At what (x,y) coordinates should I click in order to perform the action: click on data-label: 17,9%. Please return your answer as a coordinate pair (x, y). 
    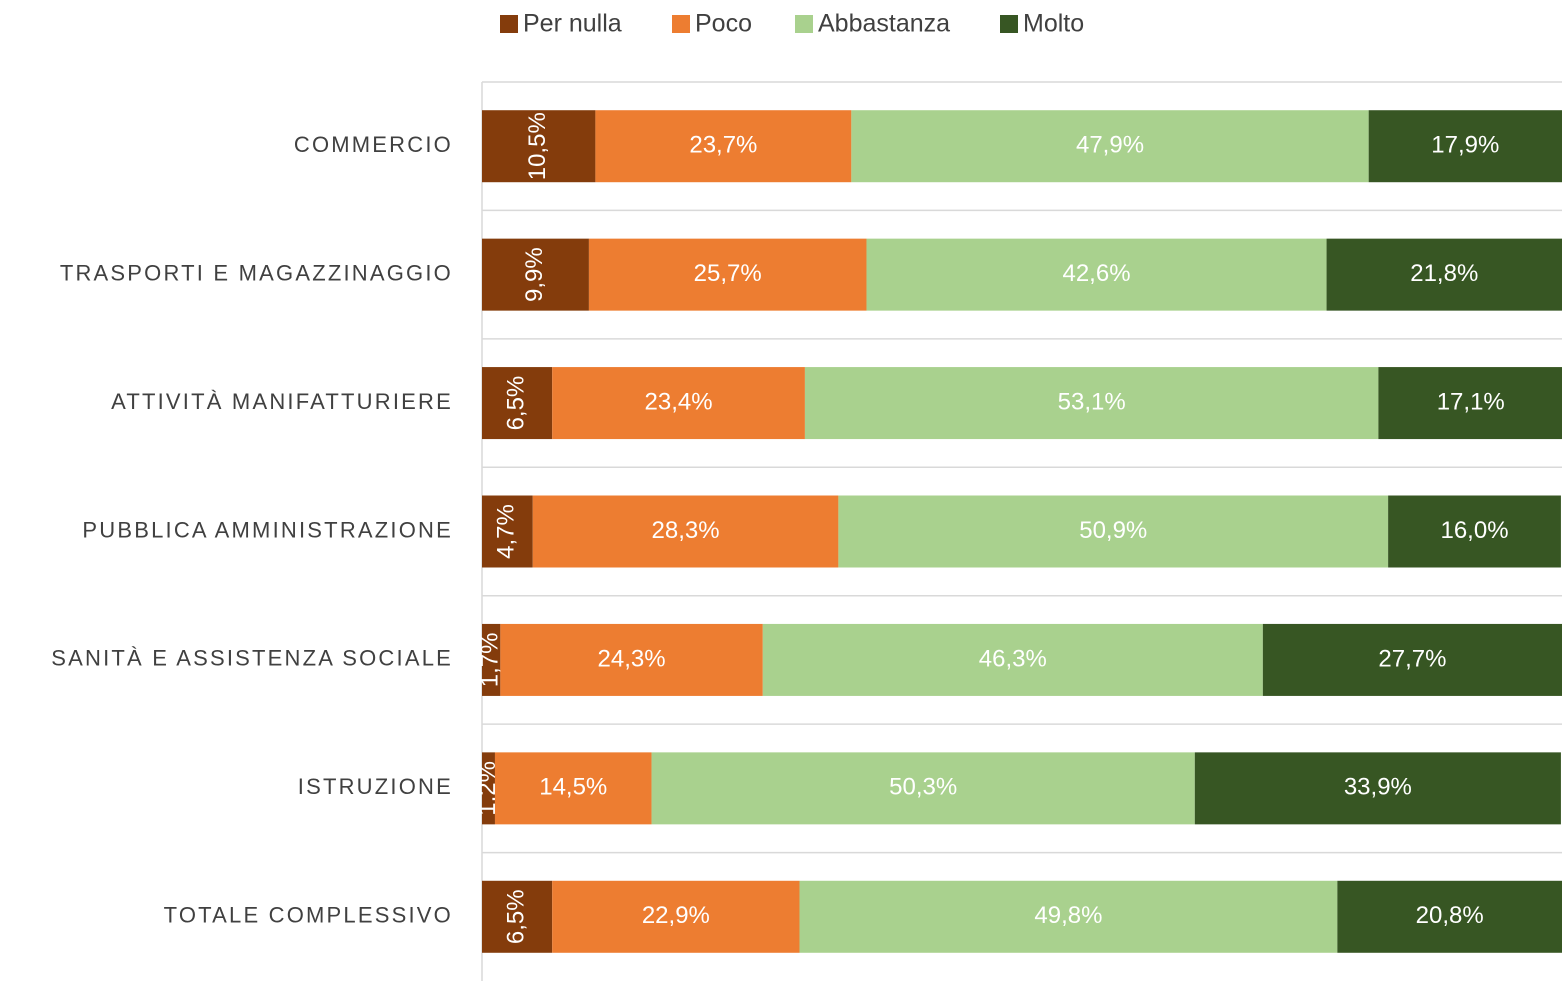
    Looking at the image, I should click on (1465, 145).